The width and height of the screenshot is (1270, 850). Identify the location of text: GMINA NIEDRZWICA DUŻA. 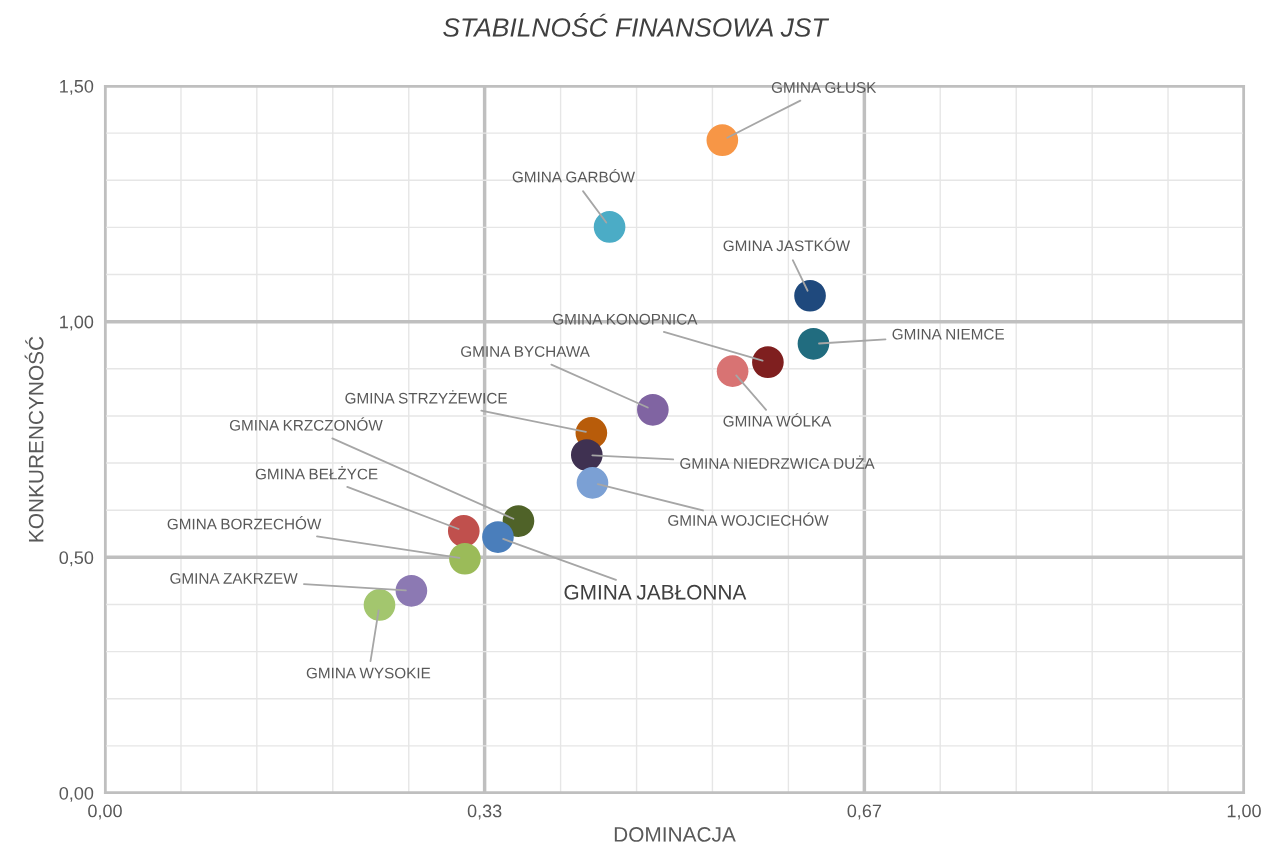
(777, 462).